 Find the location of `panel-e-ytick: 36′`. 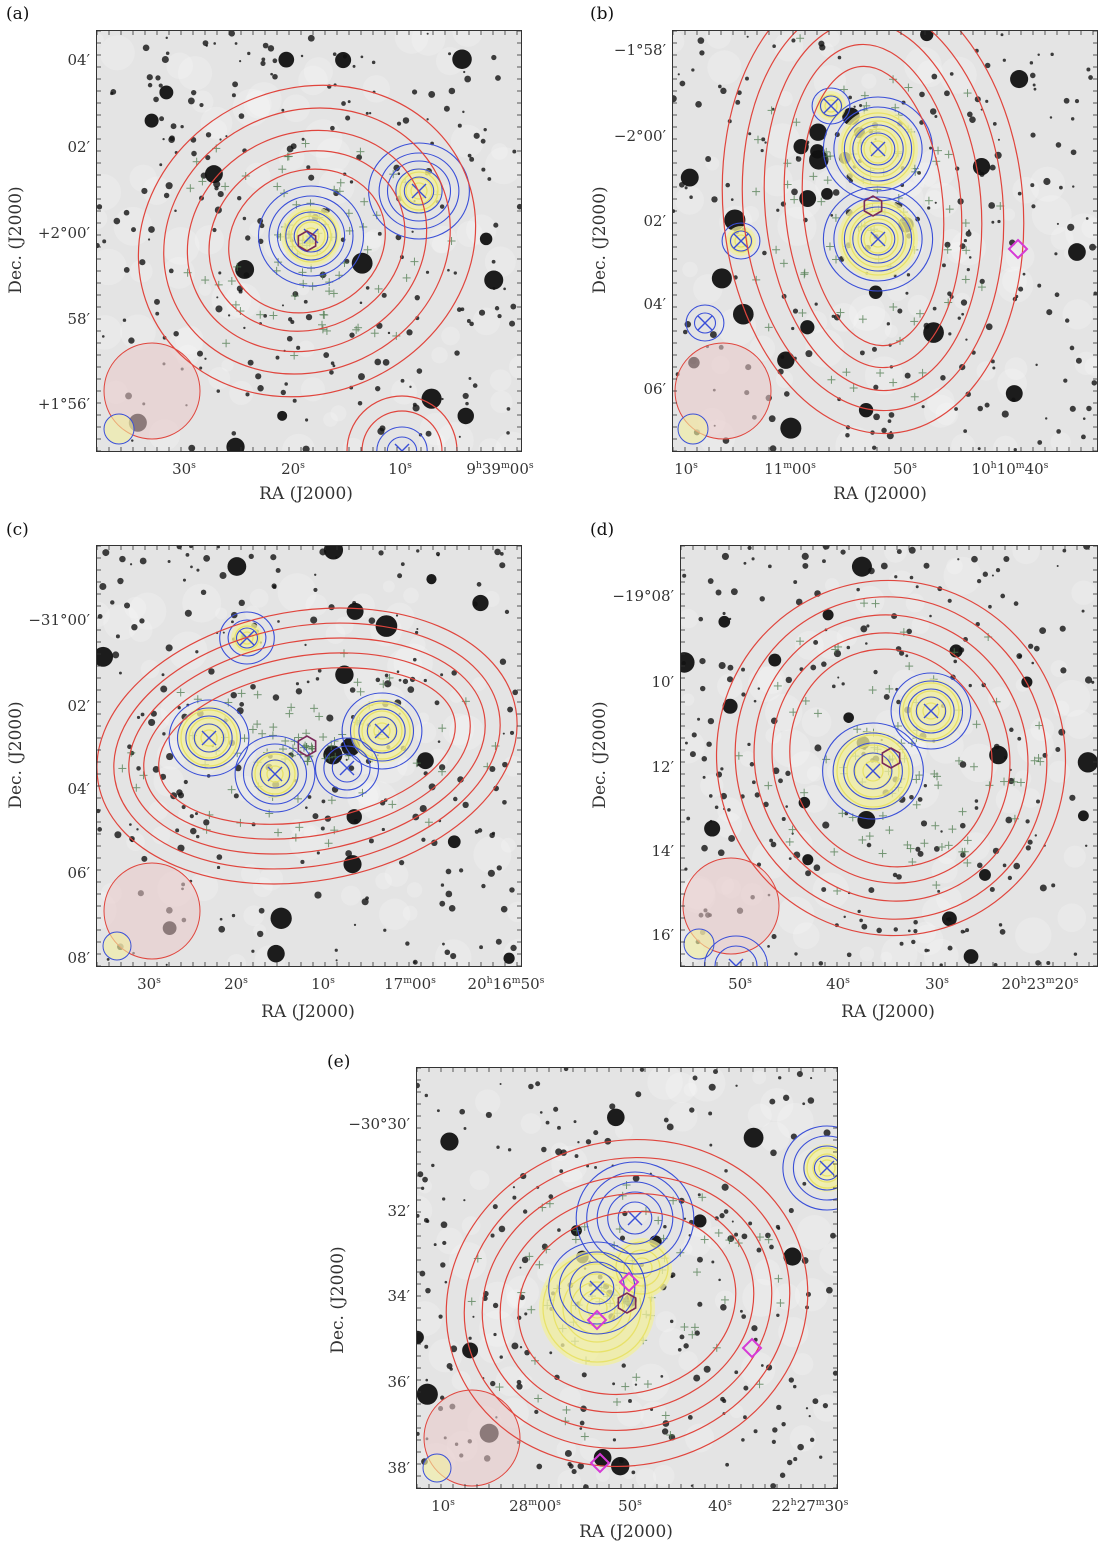

panel-e-ytick: 36′ is located at coordinates (399, 1382).